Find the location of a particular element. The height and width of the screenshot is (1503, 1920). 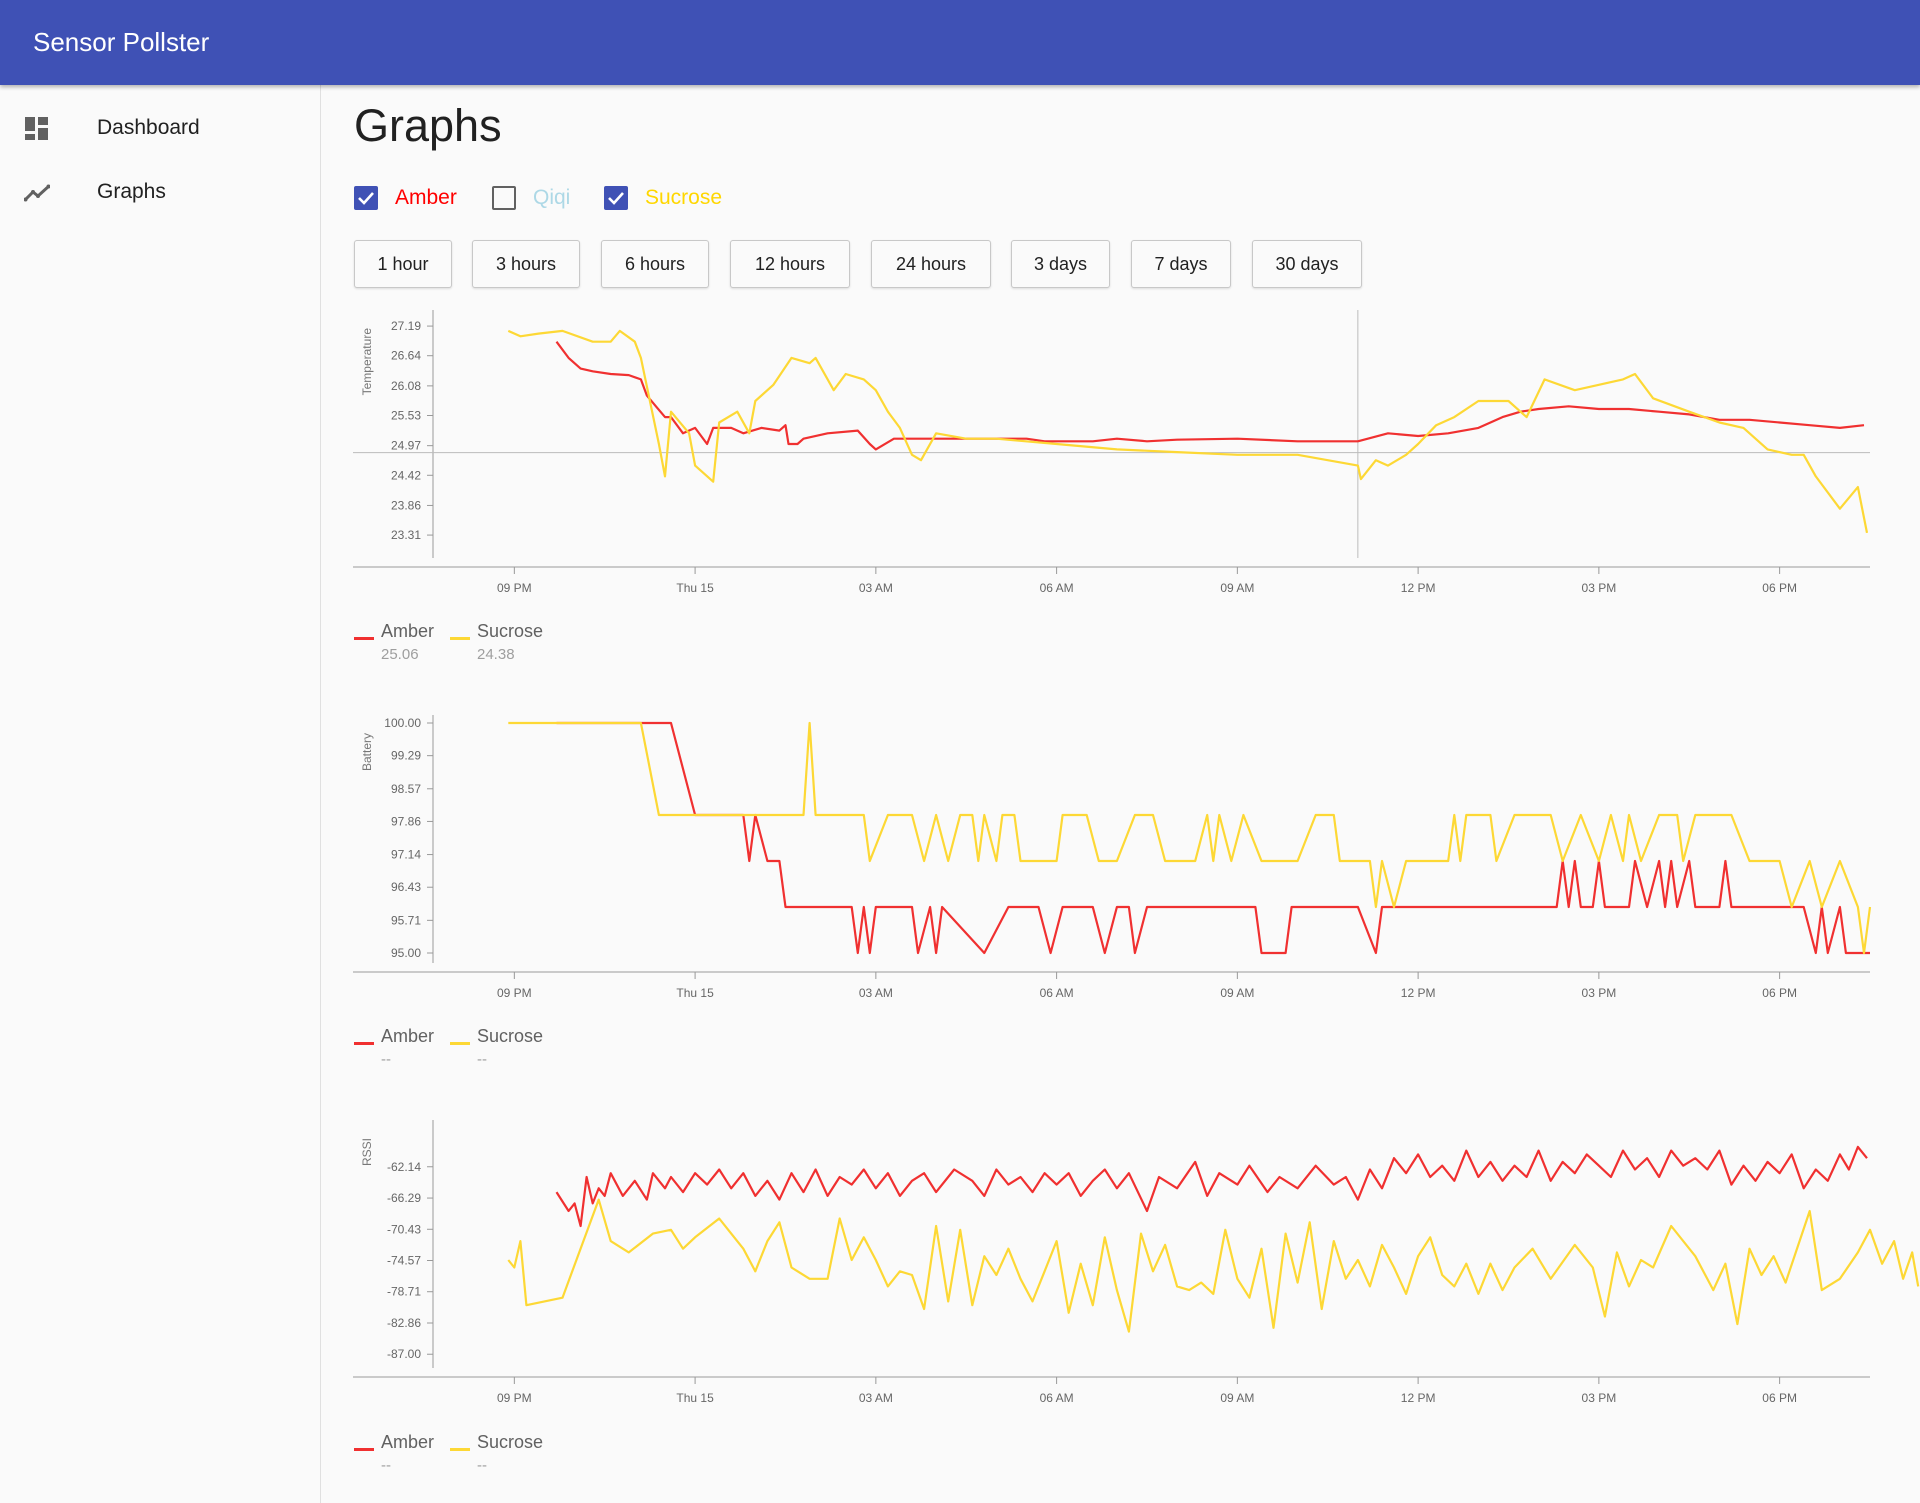

y-tick-label: -78.71 is located at coordinates (404, 1292).